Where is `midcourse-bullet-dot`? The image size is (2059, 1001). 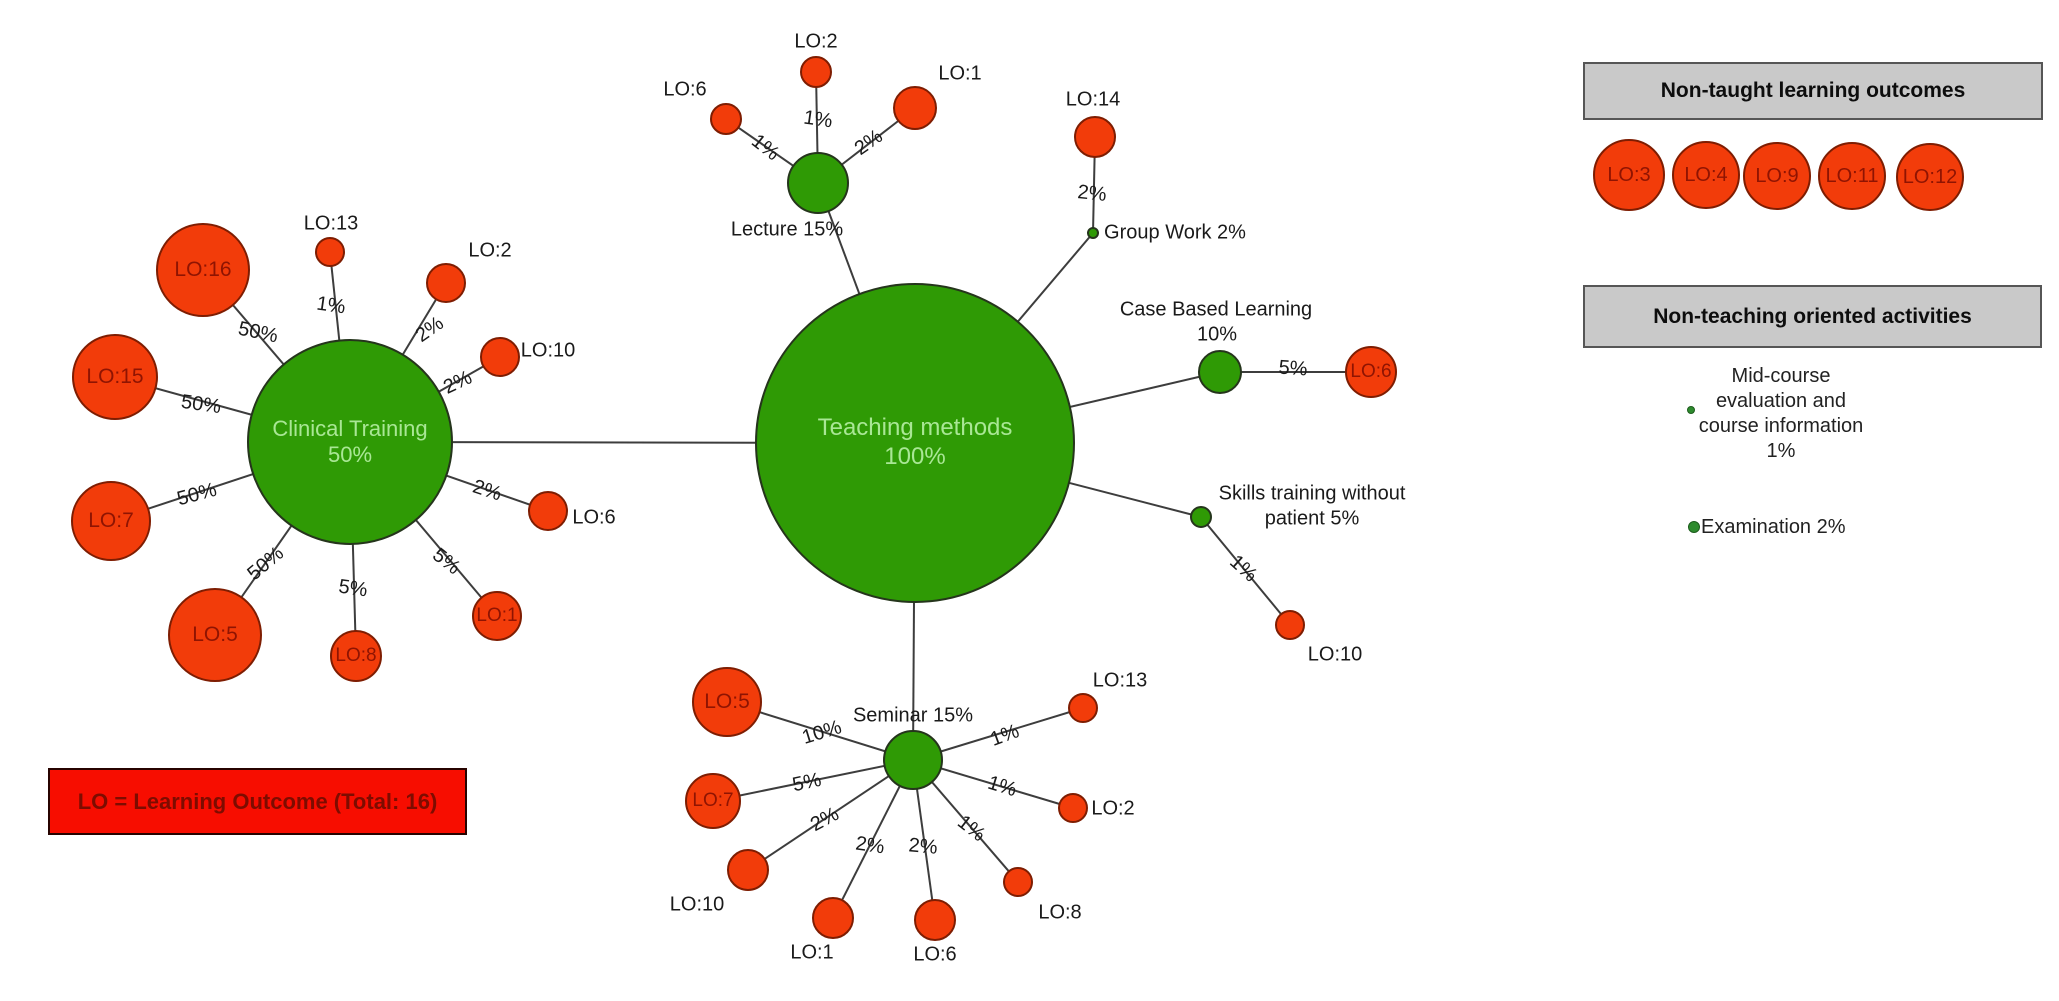
midcourse-bullet-dot is located at coordinates (1691, 410).